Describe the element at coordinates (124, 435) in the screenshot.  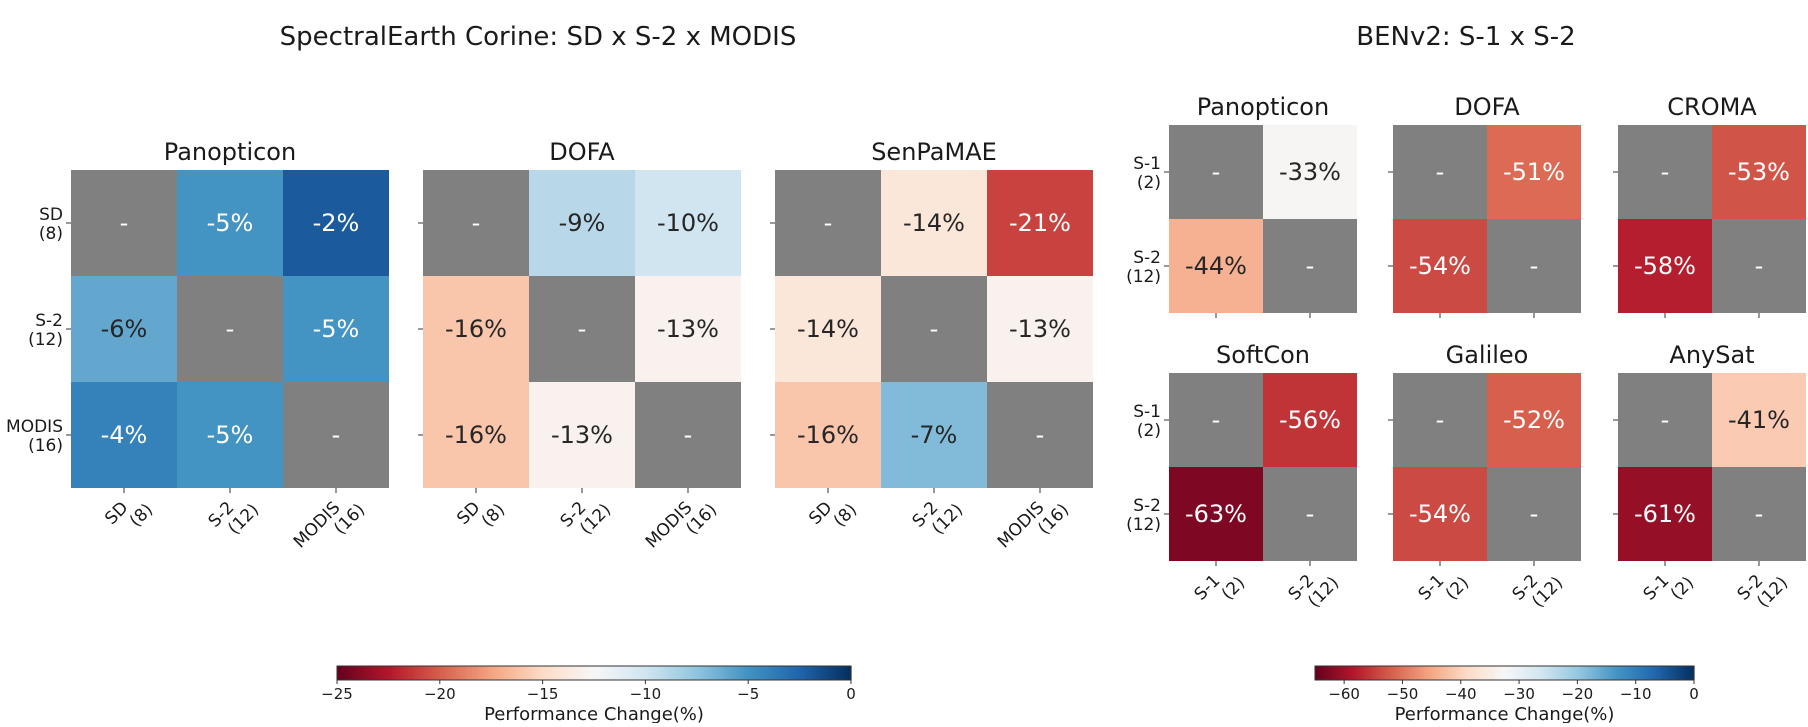
I see `heatmap-cell-r2-c0` at that location.